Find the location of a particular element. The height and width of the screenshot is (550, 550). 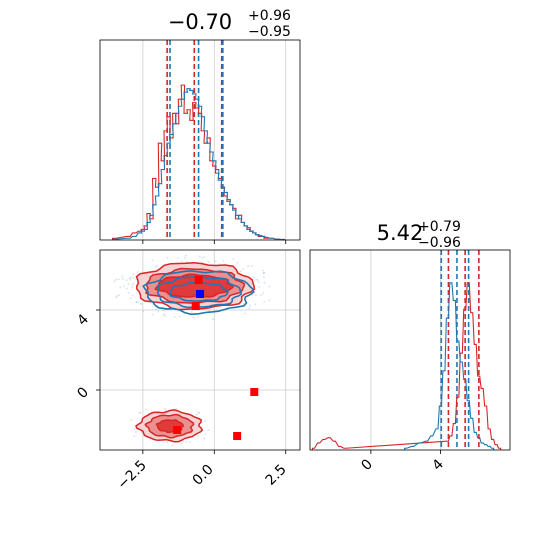

title-median: 5.42 is located at coordinates (400, 233).